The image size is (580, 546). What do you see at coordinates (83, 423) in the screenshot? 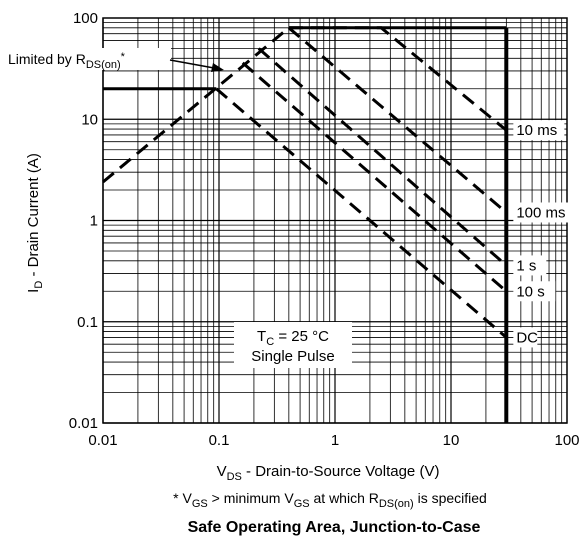
I see `y-tick-label: 0.01` at bounding box center [83, 423].